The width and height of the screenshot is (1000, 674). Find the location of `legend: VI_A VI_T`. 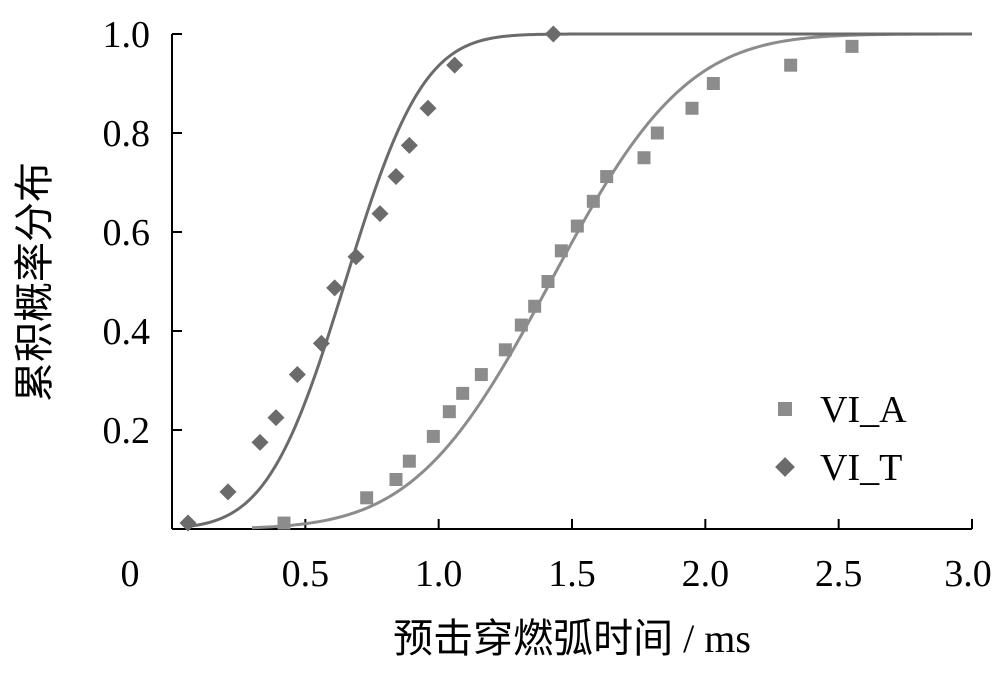

legend: VI_A VI_T is located at coordinates (841, 439).